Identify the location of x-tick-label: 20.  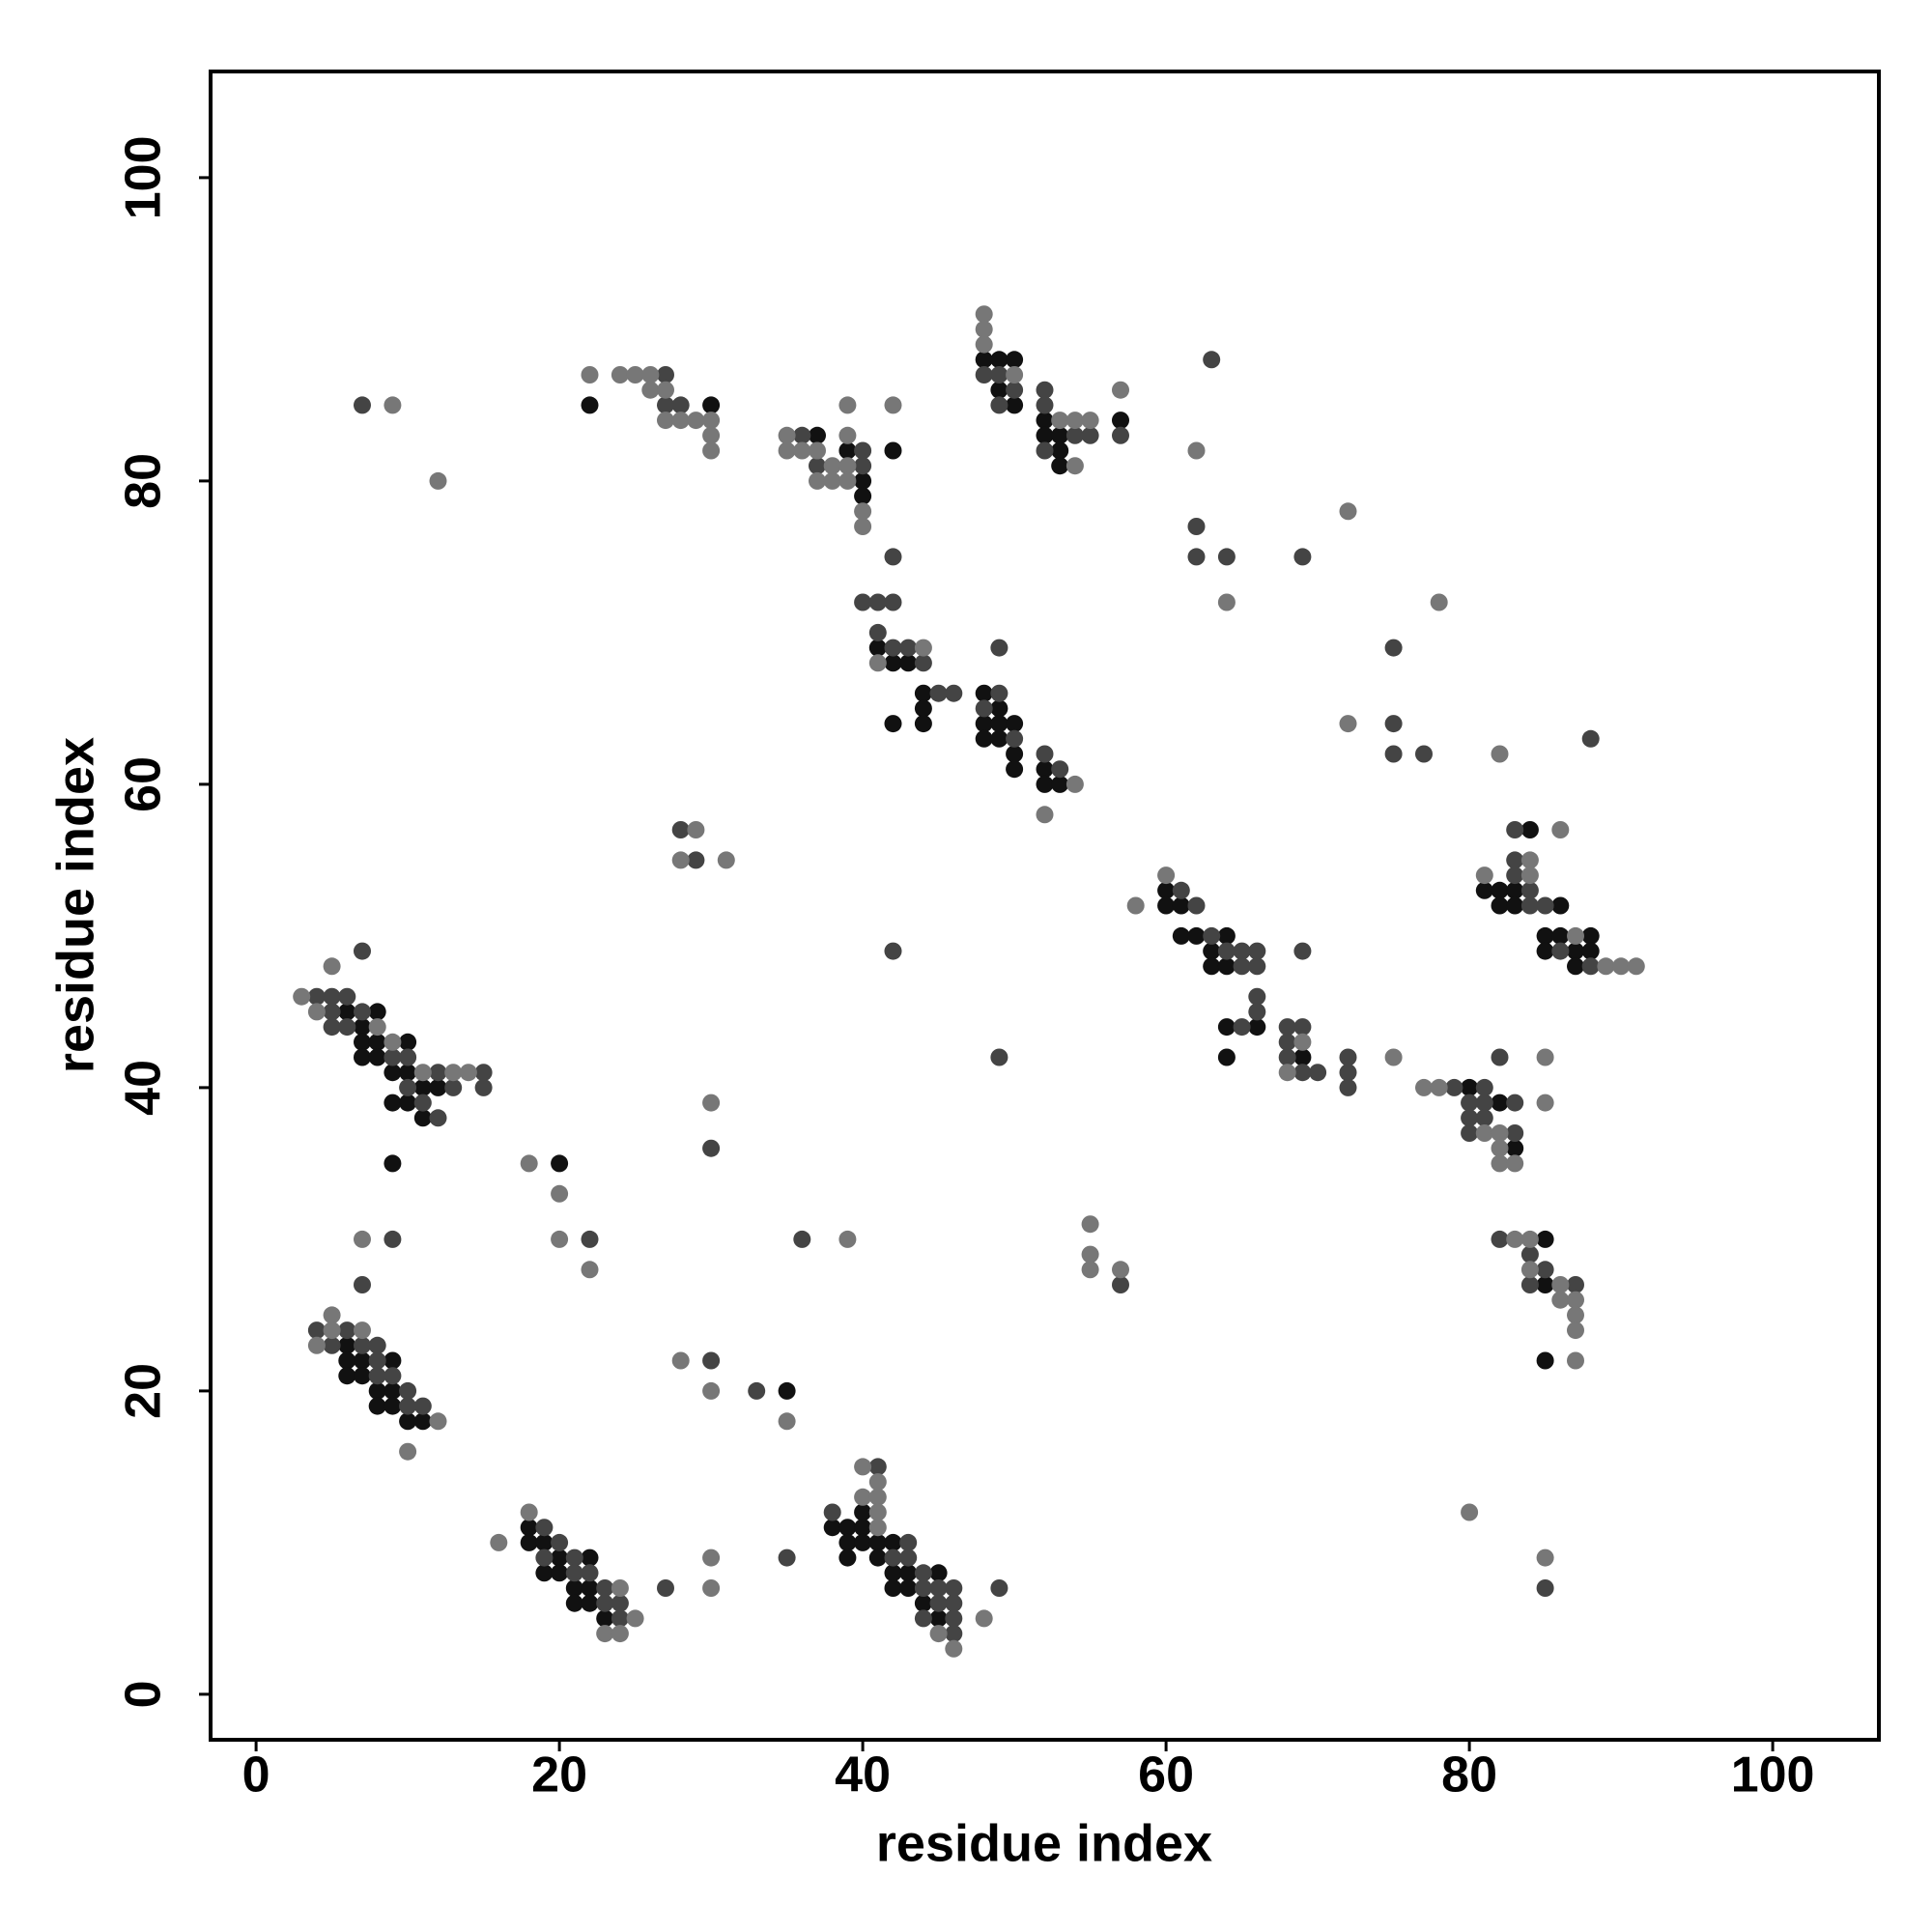
(559, 1775).